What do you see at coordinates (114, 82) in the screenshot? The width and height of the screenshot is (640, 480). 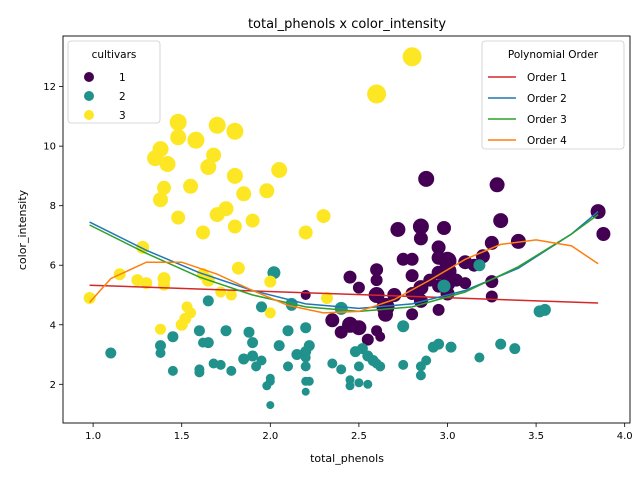 I see `cultivars-legend-box` at bounding box center [114, 82].